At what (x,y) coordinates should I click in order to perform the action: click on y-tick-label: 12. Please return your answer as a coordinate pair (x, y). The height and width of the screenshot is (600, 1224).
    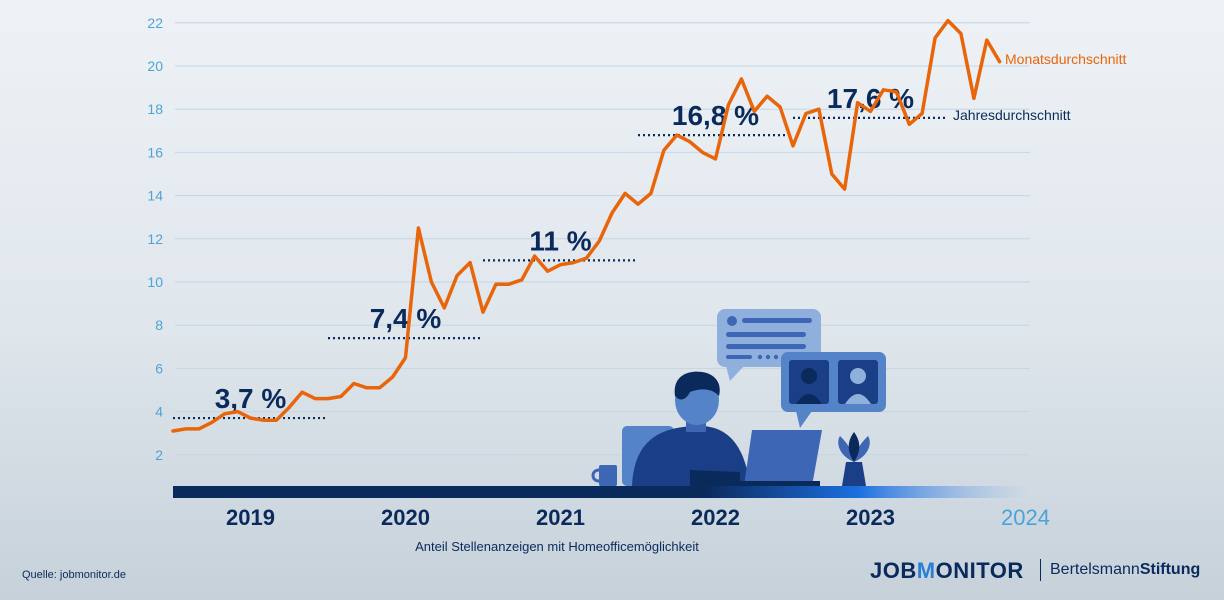
    Looking at the image, I should click on (155, 239).